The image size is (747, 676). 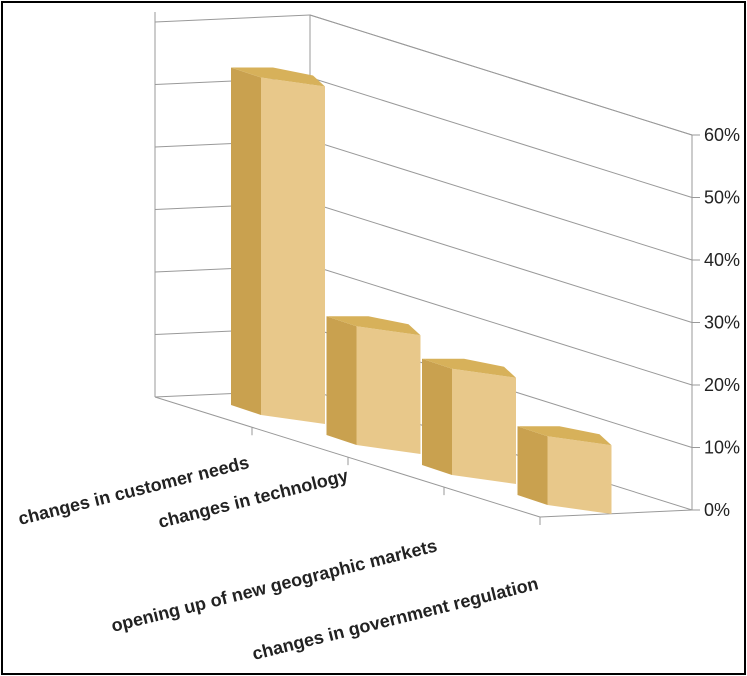 What do you see at coordinates (347, 457) in the screenshot?
I see `floor-front-edge` at bounding box center [347, 457].